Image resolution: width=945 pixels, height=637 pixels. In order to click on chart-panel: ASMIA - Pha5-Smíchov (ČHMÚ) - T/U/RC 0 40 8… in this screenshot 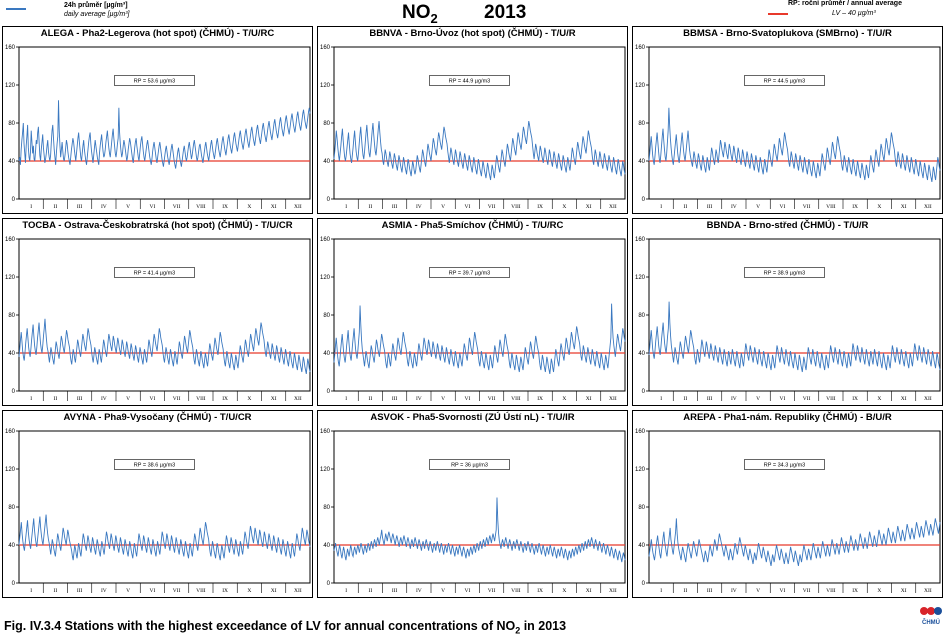, I will do `click(472, 312)`.